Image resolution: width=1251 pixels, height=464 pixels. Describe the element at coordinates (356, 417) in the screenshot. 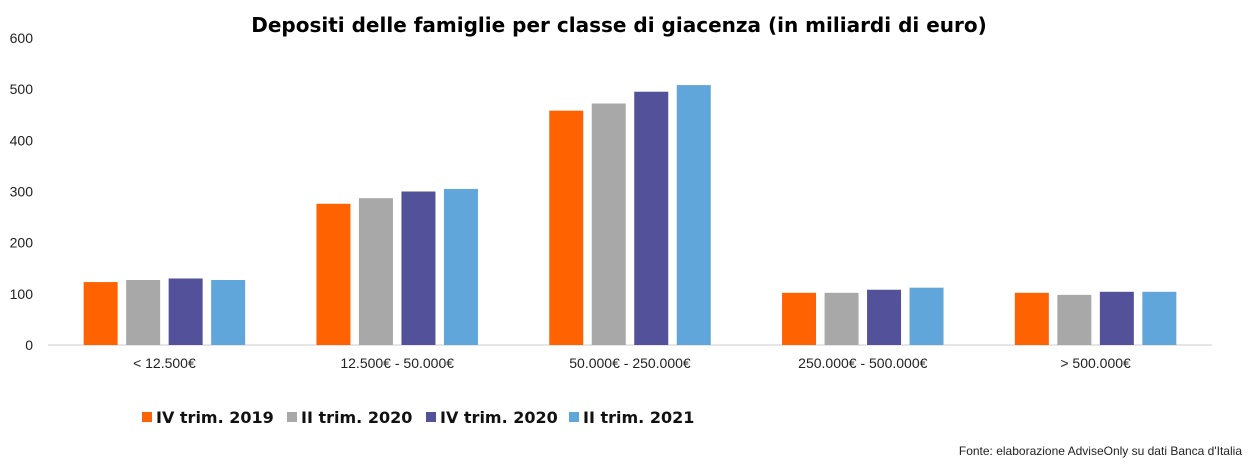

I see `legend-label: II trim. 2020` at that location.